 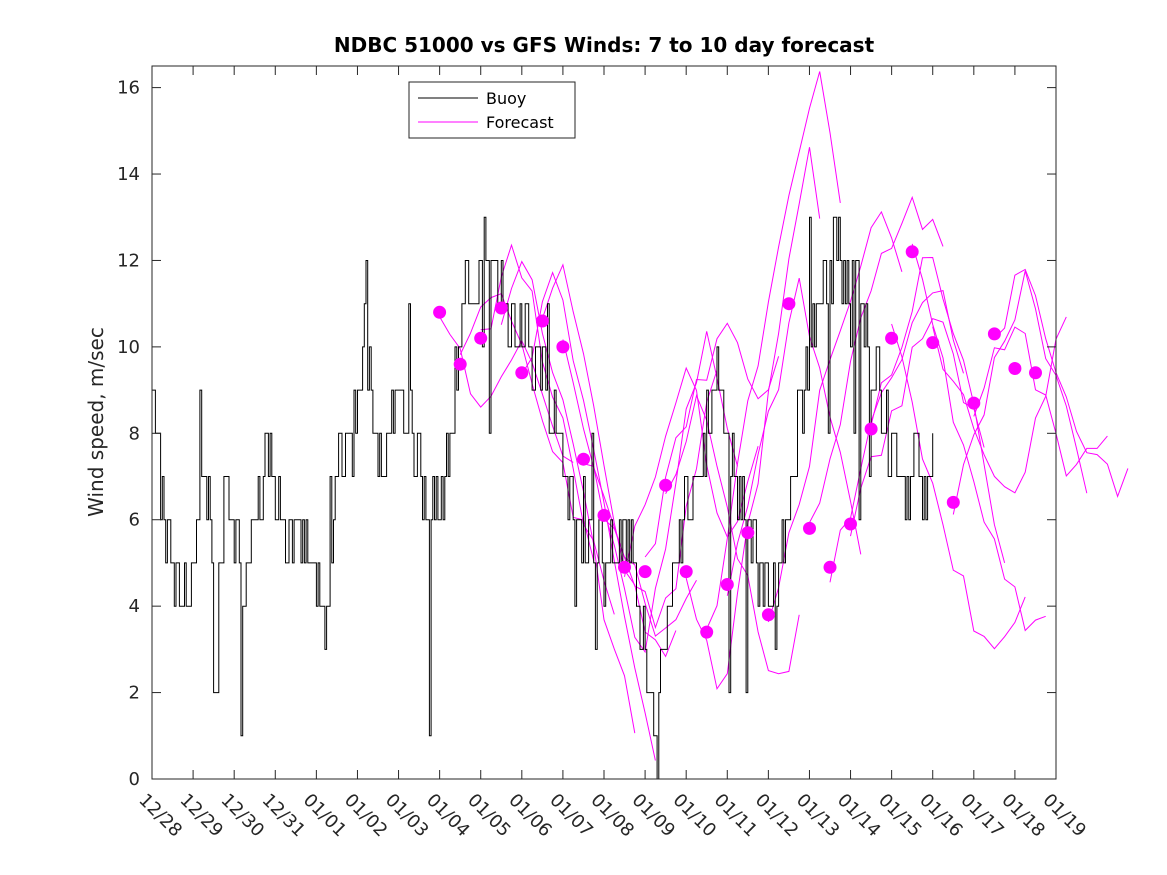 What do you see at coordinates (134, 520) in the screenshot?
I see `y-tick-label: 6` at bounding box center [134, 520].